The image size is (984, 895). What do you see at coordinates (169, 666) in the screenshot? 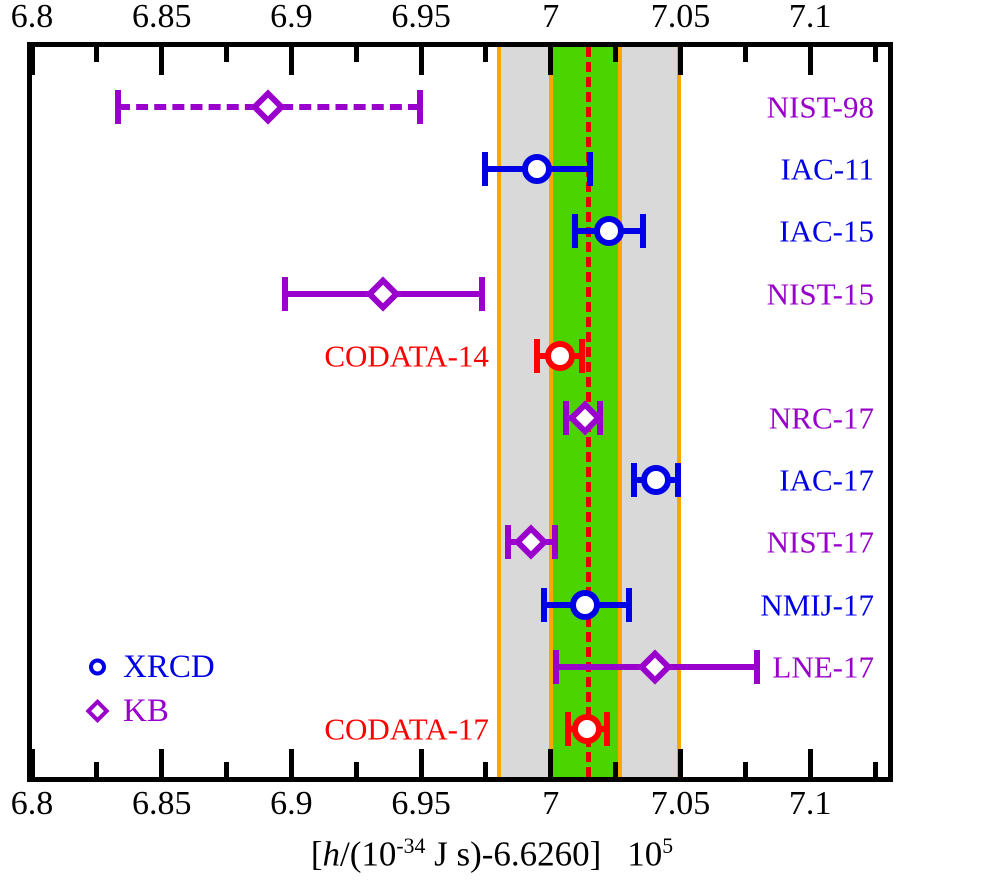
I see `legend-label: XRCD` at bounding box center [169, 666].